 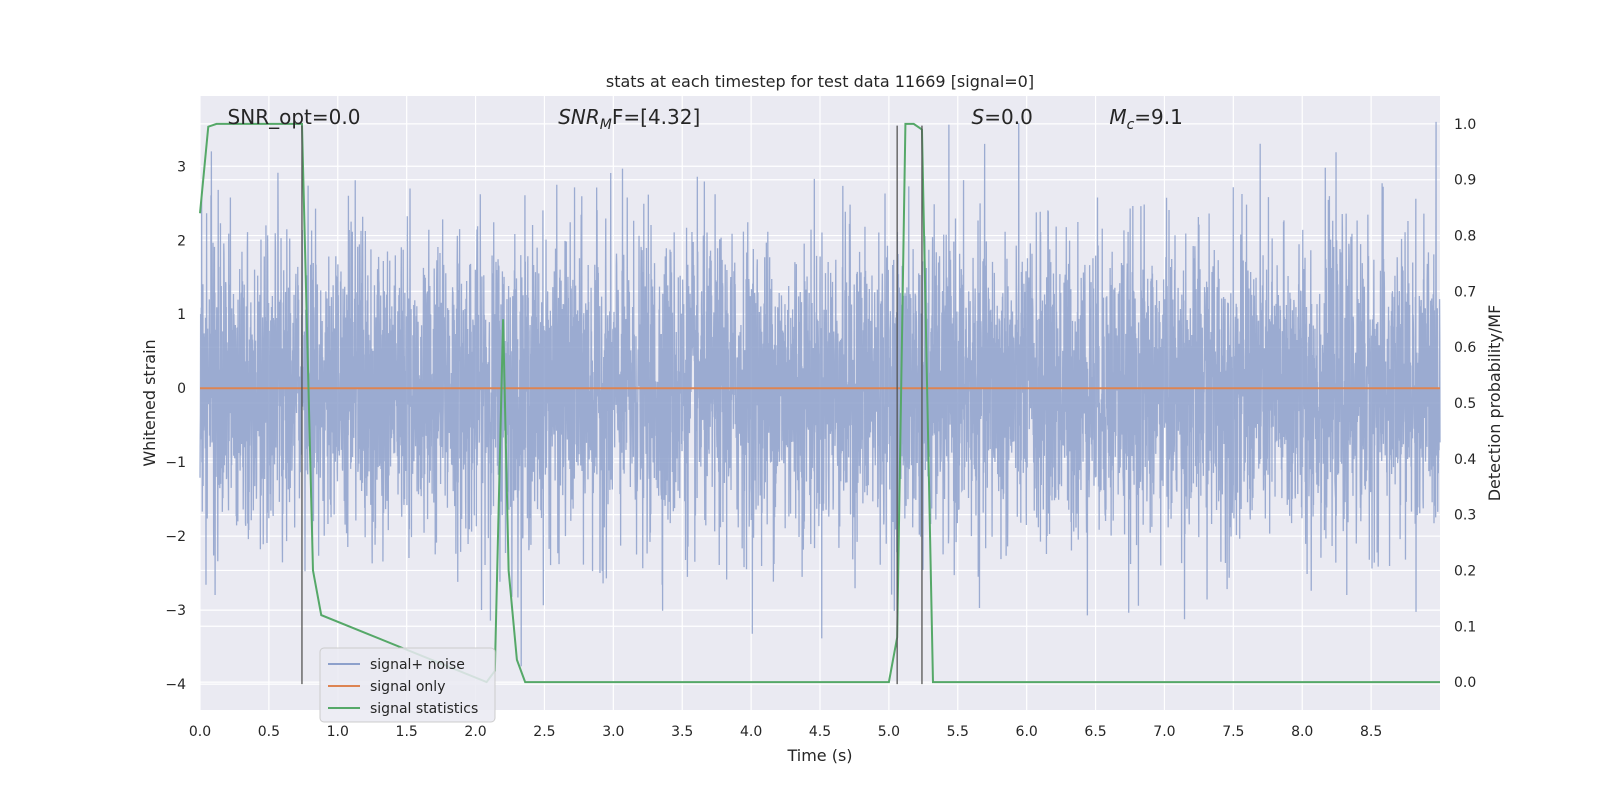 I want to click on y-right-tick-label-9: 0.1, so click(x=1465, y=627).